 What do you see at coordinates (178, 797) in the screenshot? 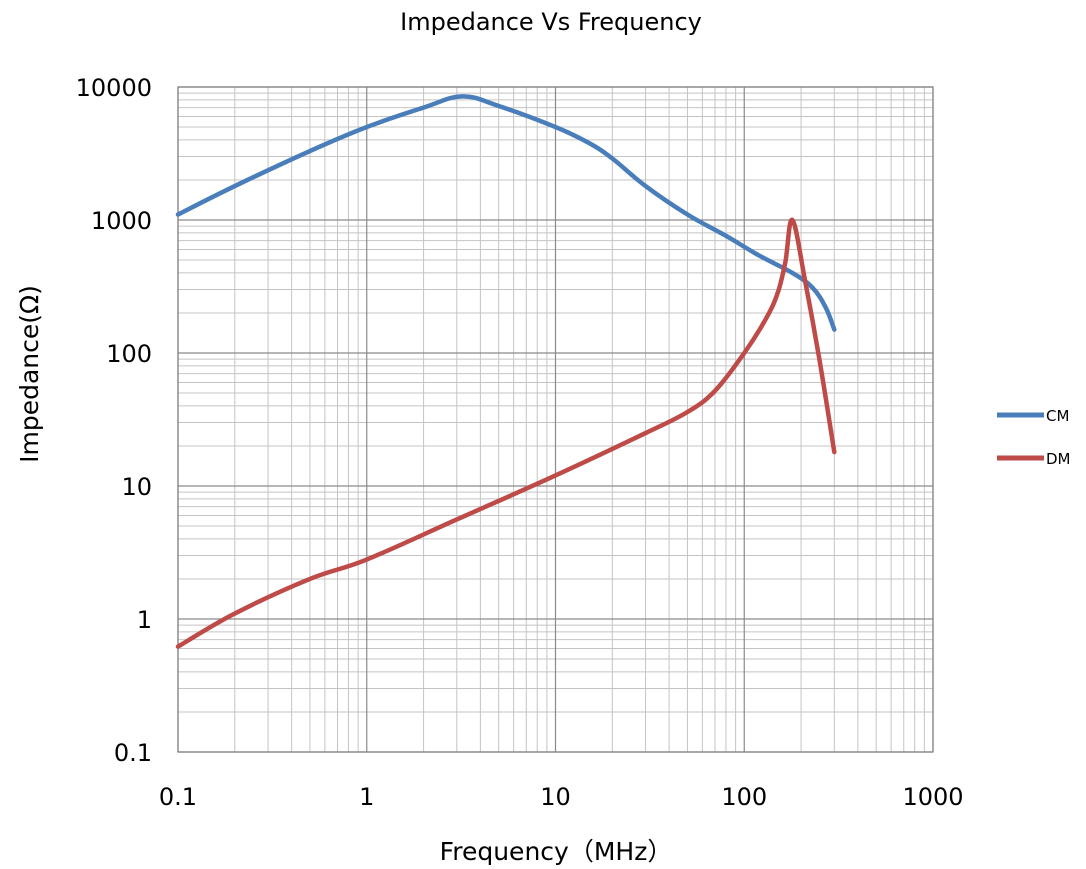
I see `x-tick-label: 0.1` at bounding box center [178, 797].